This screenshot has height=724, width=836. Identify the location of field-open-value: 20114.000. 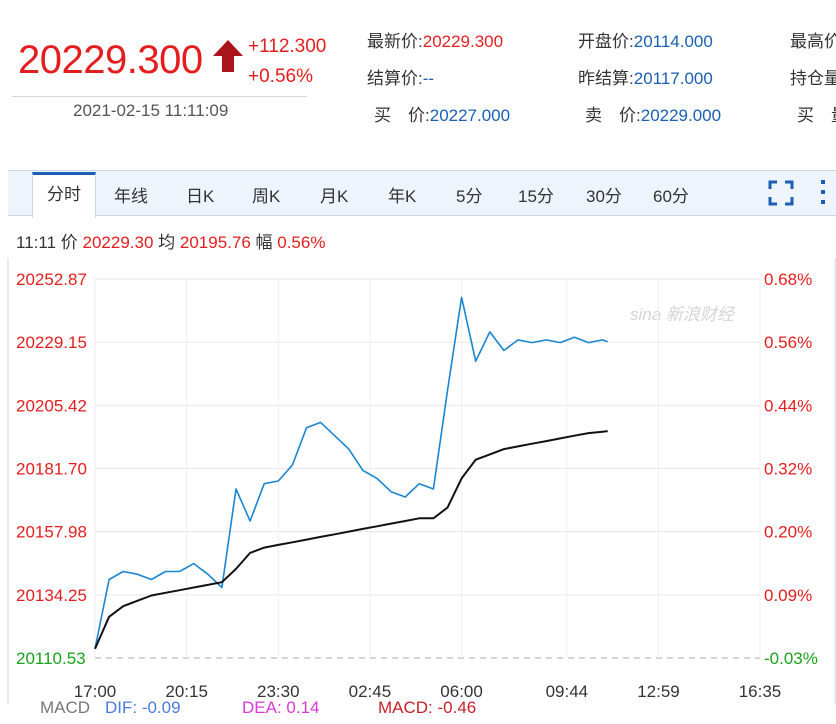
(673, 41).